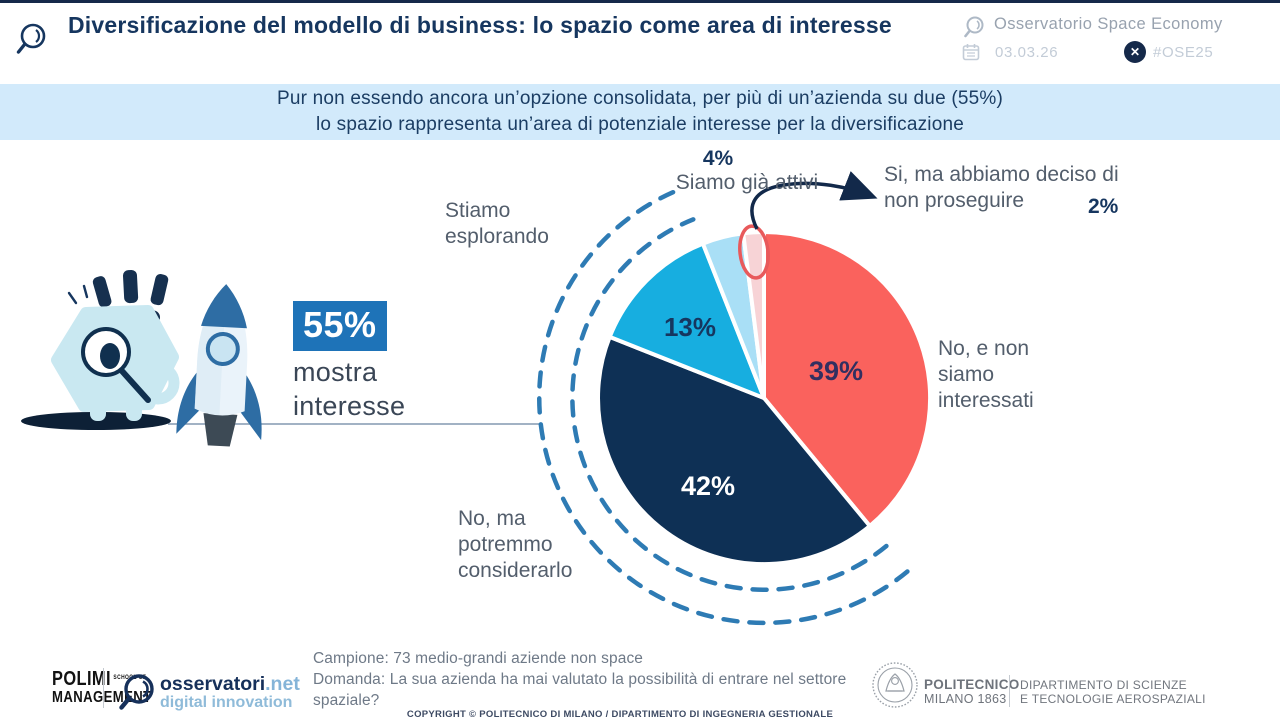  What do you see at coordinates (81, 679) in the screenshot?
I see `polimi-wordmark: POLIMI` at bounding box center [81, 679].